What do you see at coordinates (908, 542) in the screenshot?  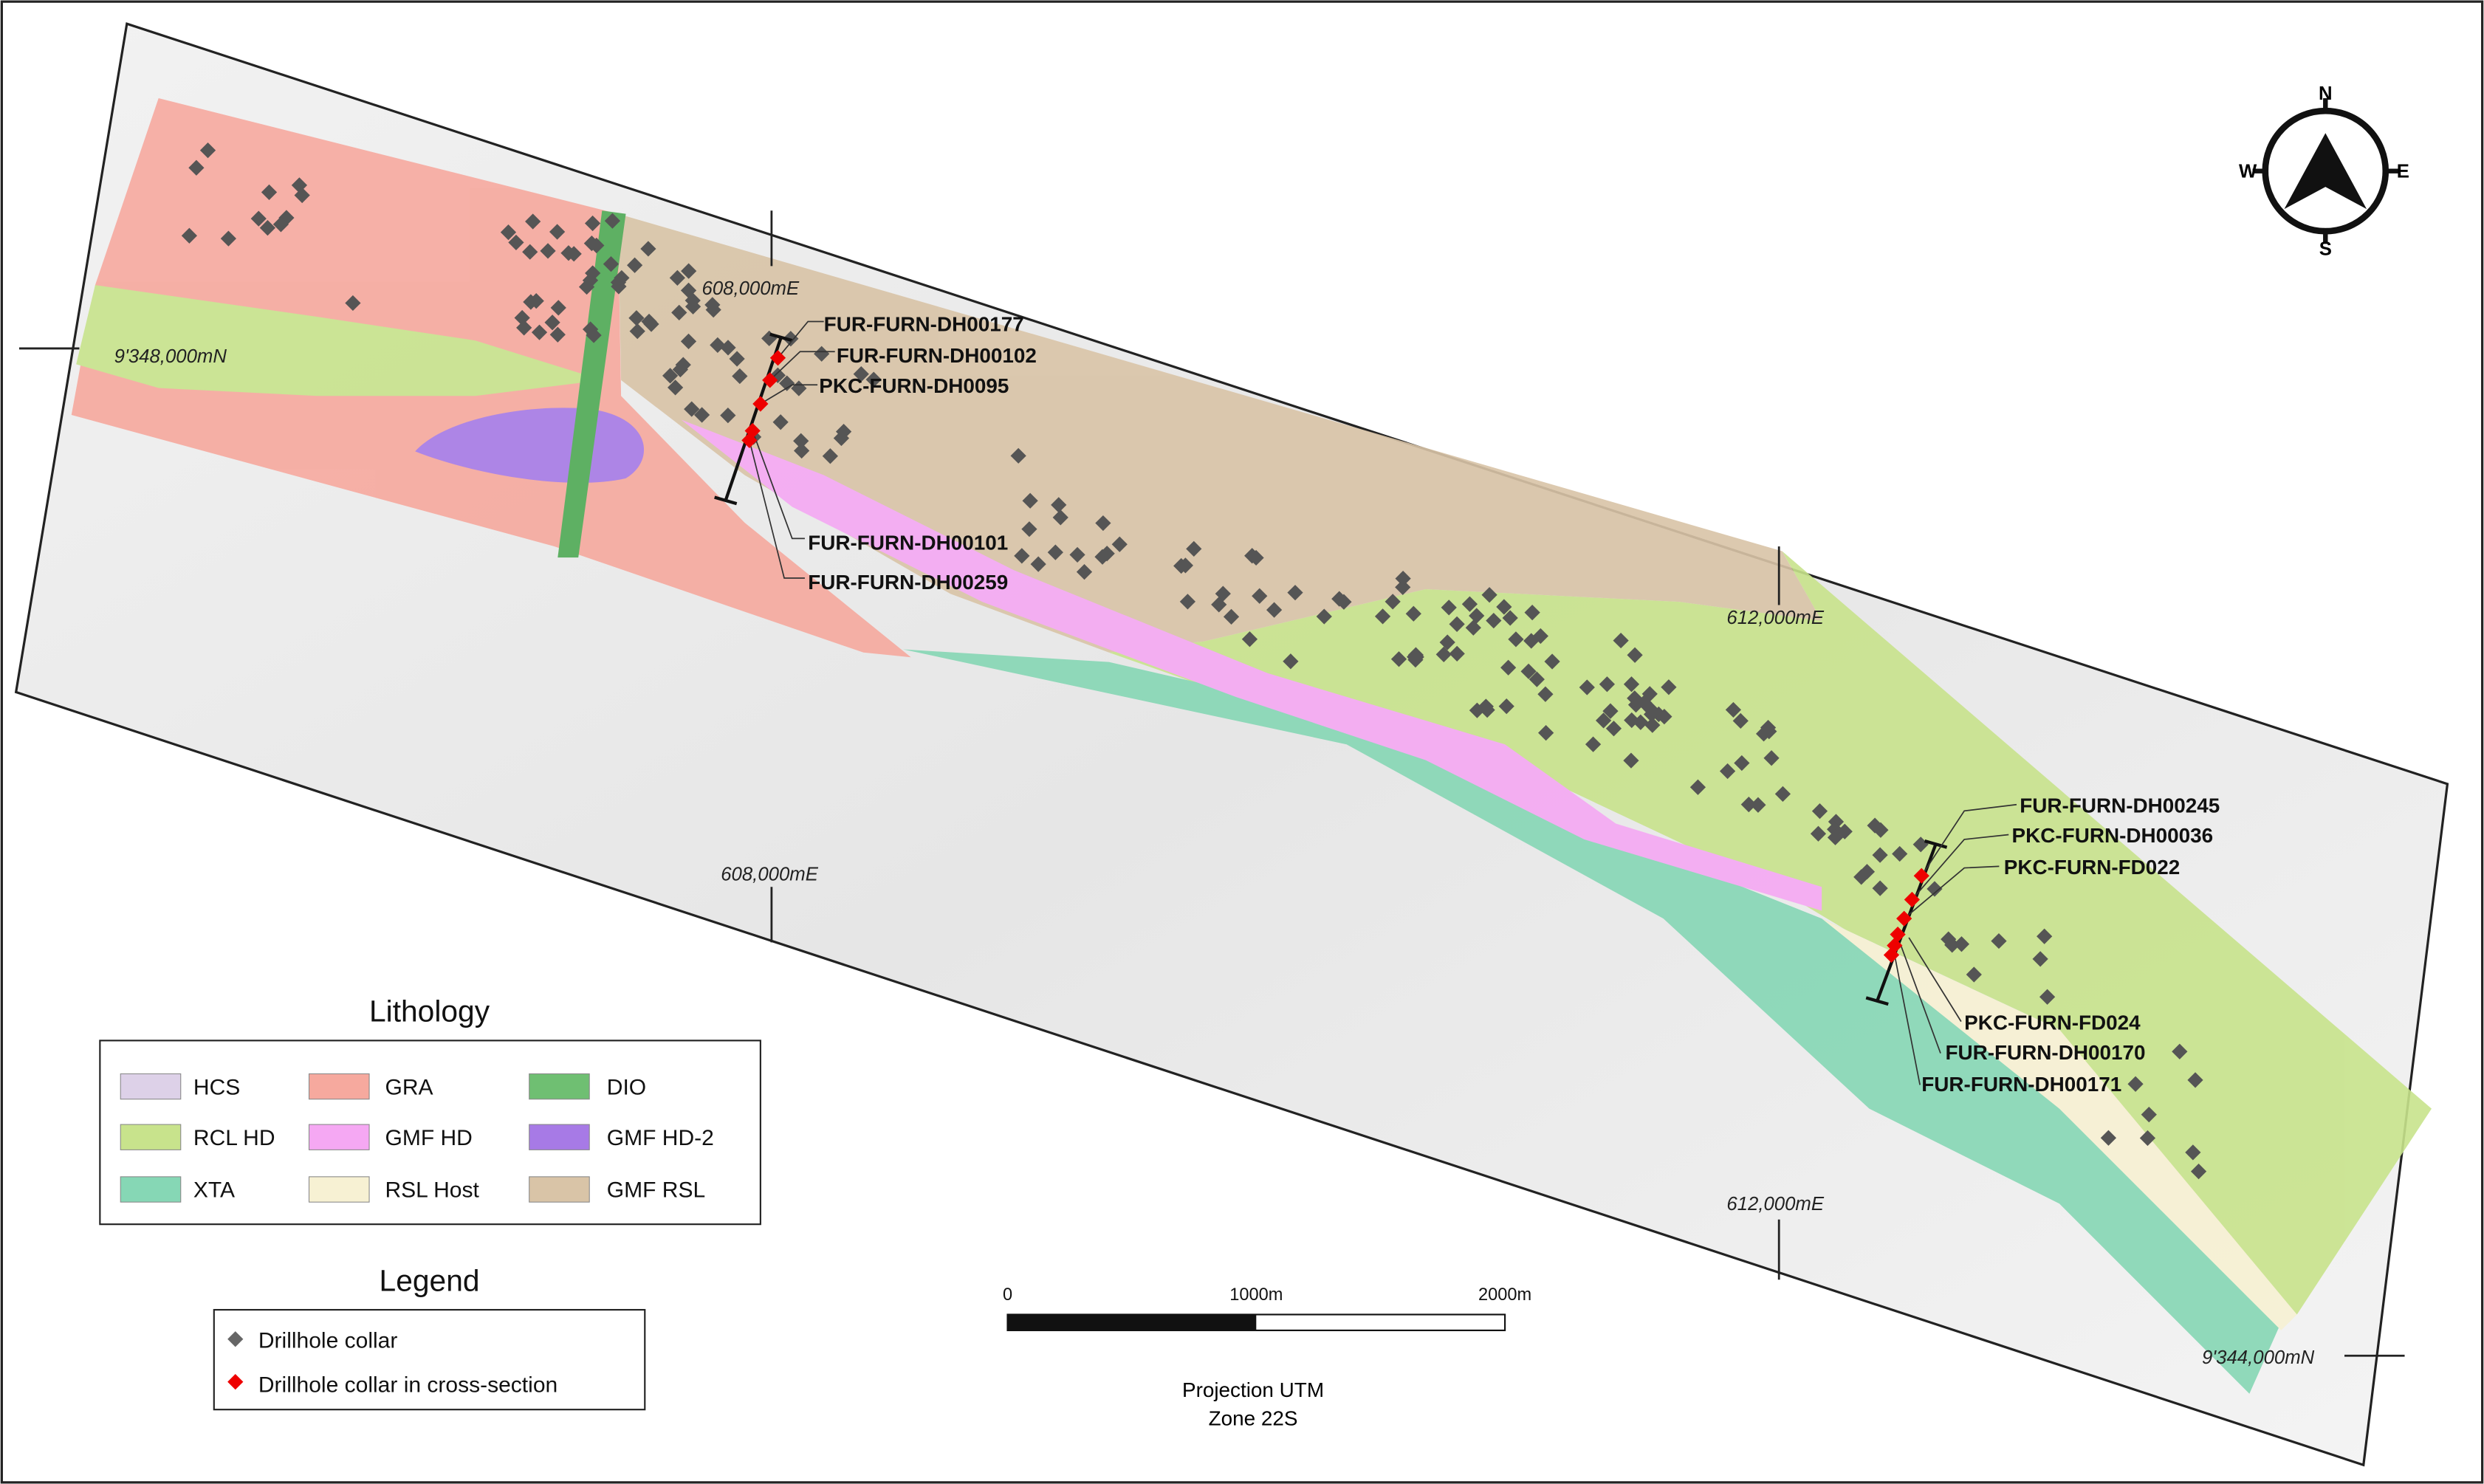 I see `drillhole-label: FUR-FURN-DH00101` at bounding box center [908, 542].